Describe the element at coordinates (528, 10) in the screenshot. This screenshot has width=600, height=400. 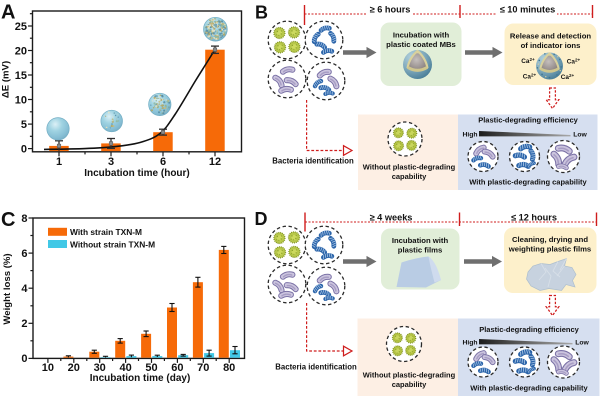
I see `svg-text: ≤ 10 minutes` at that location.